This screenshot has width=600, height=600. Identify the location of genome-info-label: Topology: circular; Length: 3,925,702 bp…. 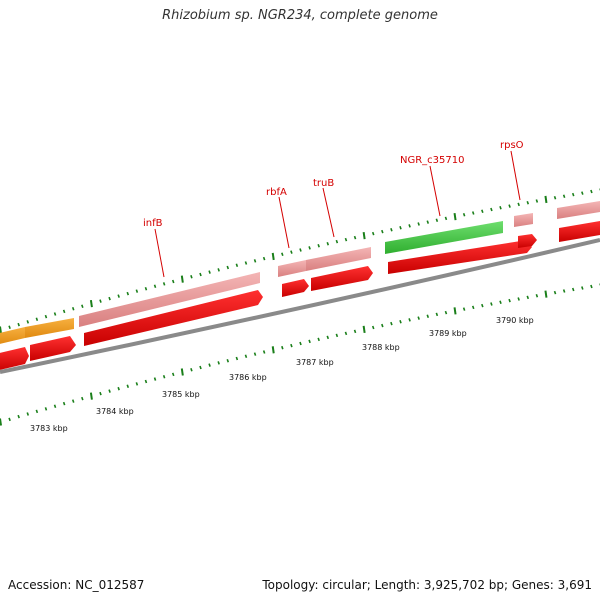
(427, 585).